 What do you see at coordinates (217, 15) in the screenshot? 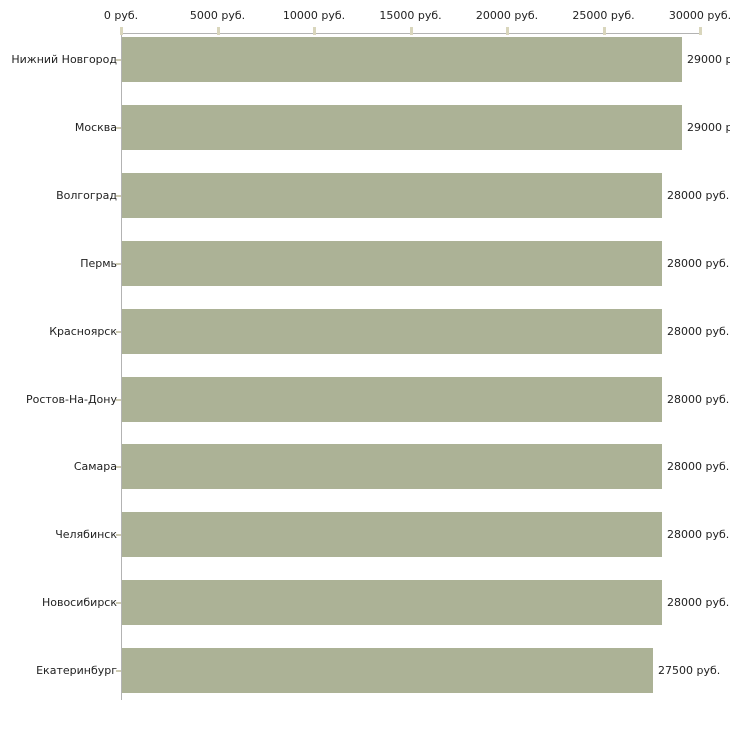
I see `x-axis-tick-label: 5000 руб.` at bounding box center [217, 15].